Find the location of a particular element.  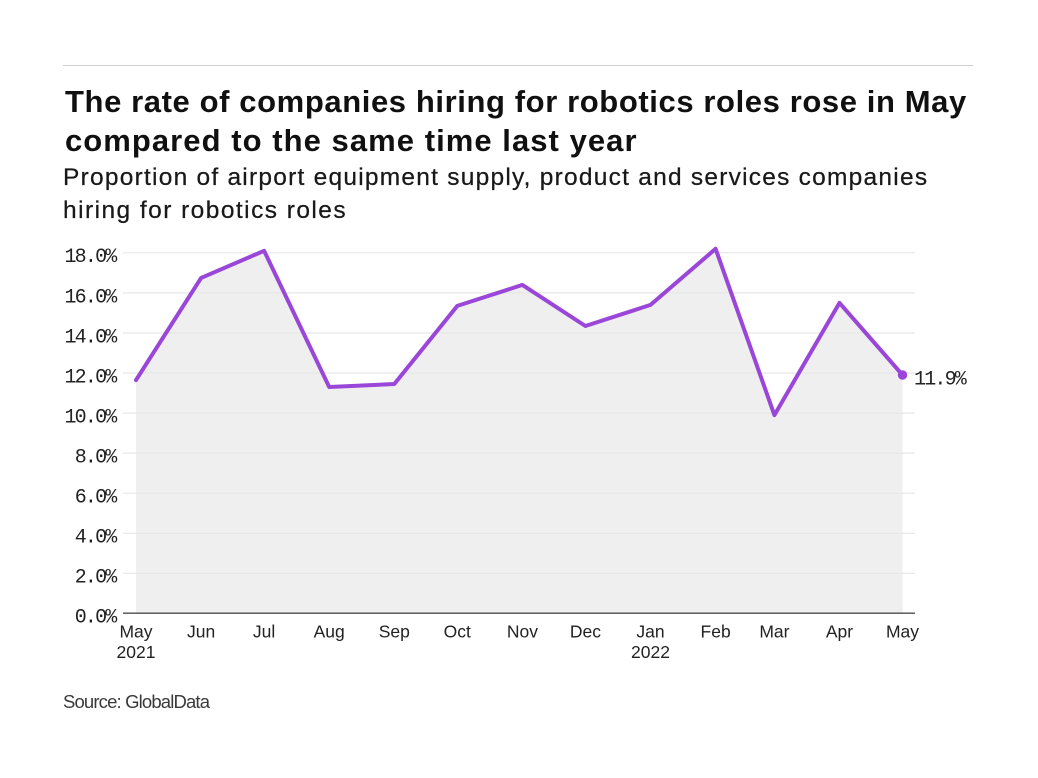

svg-text: Jul is located at coordinates (264, 632).